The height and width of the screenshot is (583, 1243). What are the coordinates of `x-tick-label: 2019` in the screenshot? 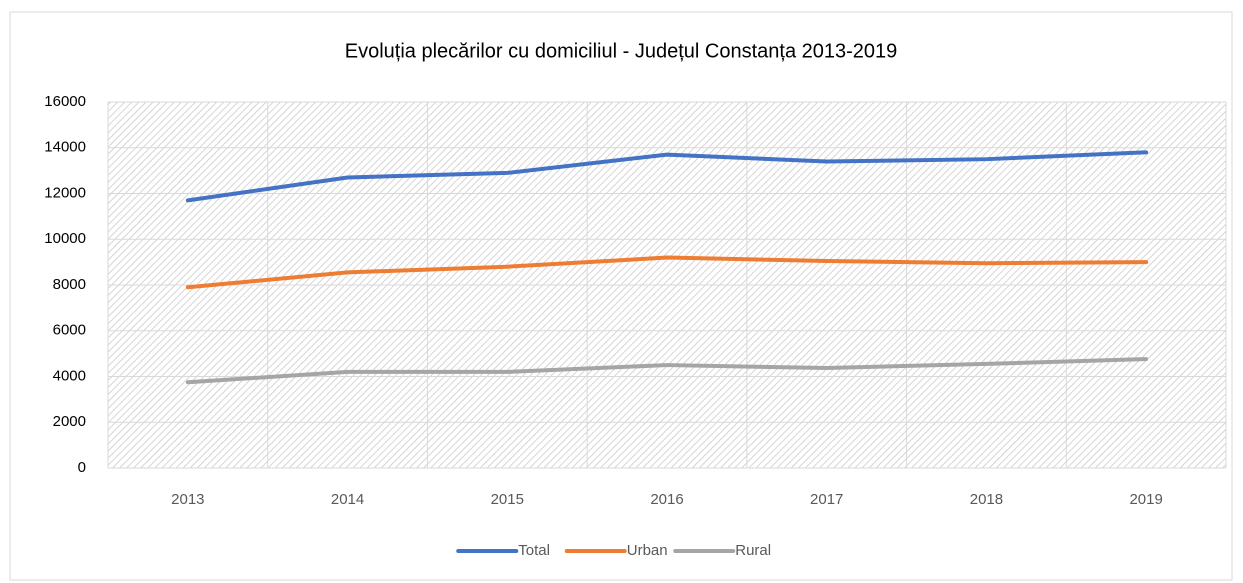 It's located at (1145, 499).